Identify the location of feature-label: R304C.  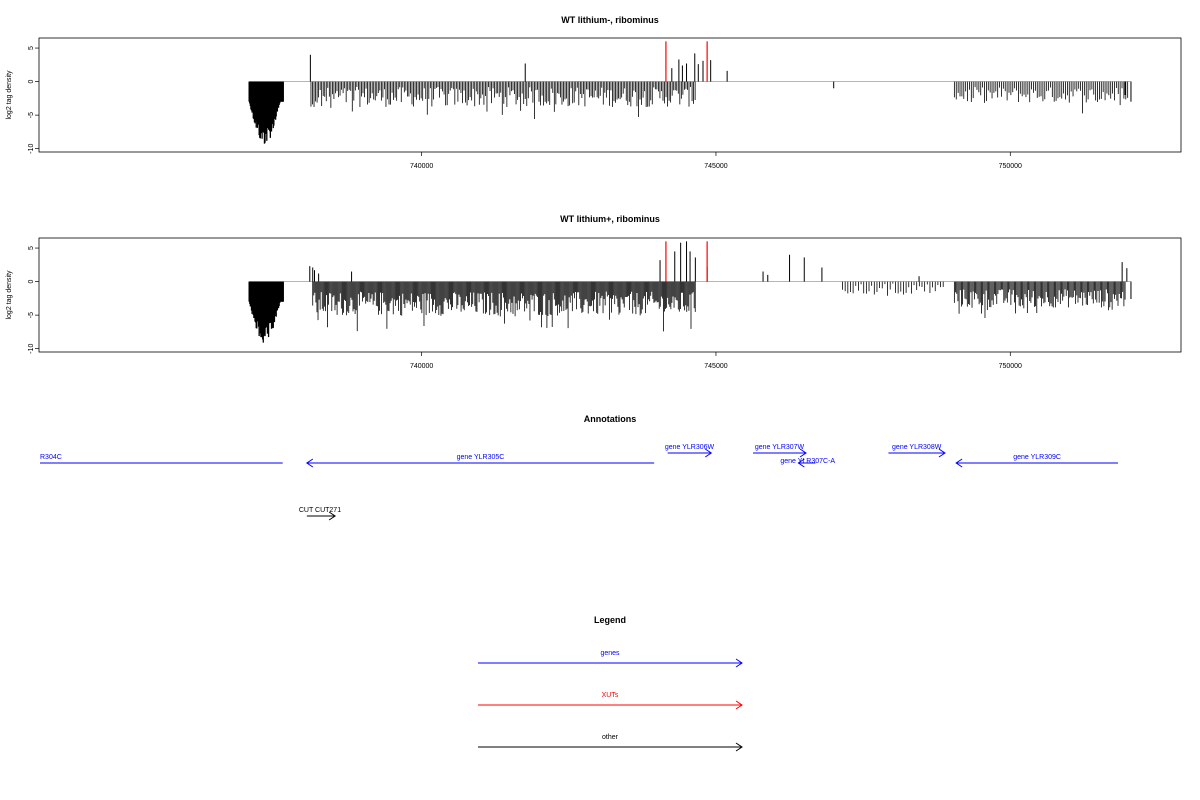
(51, 457).